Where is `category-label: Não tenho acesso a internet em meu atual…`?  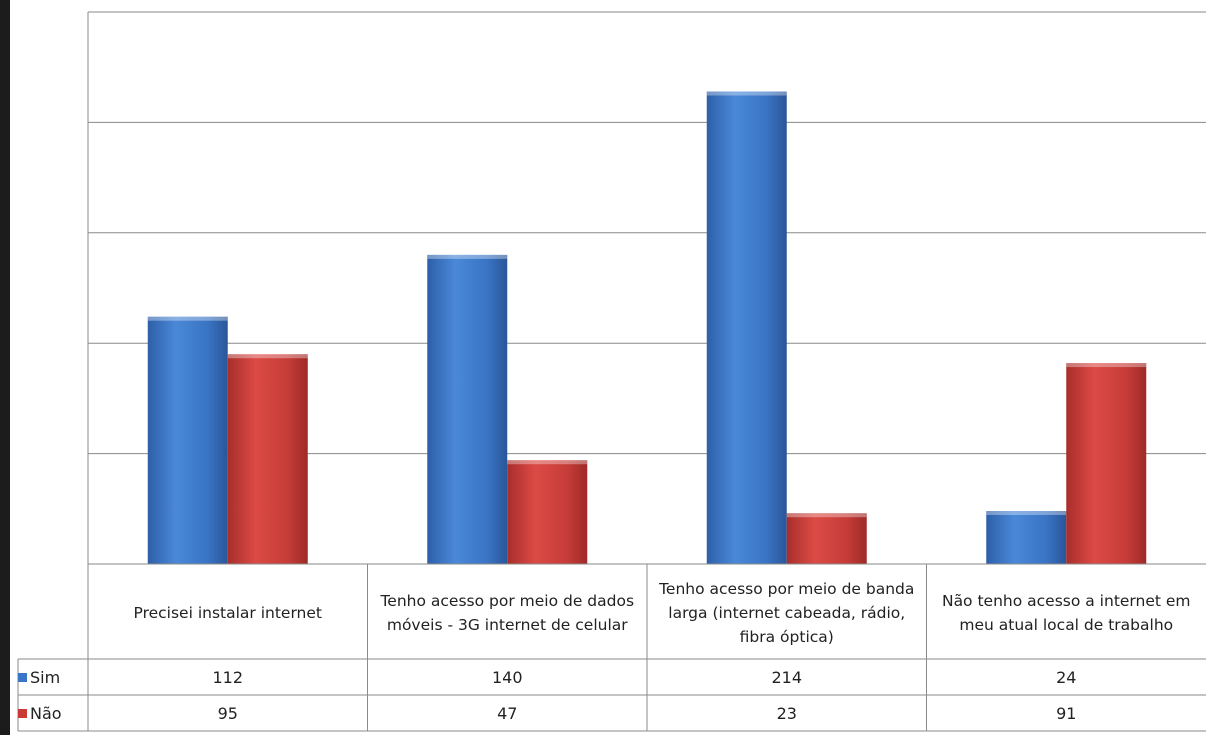 category-label: Não tenho acesso a internet em meu atual… is located at coordinates (1066, 613).